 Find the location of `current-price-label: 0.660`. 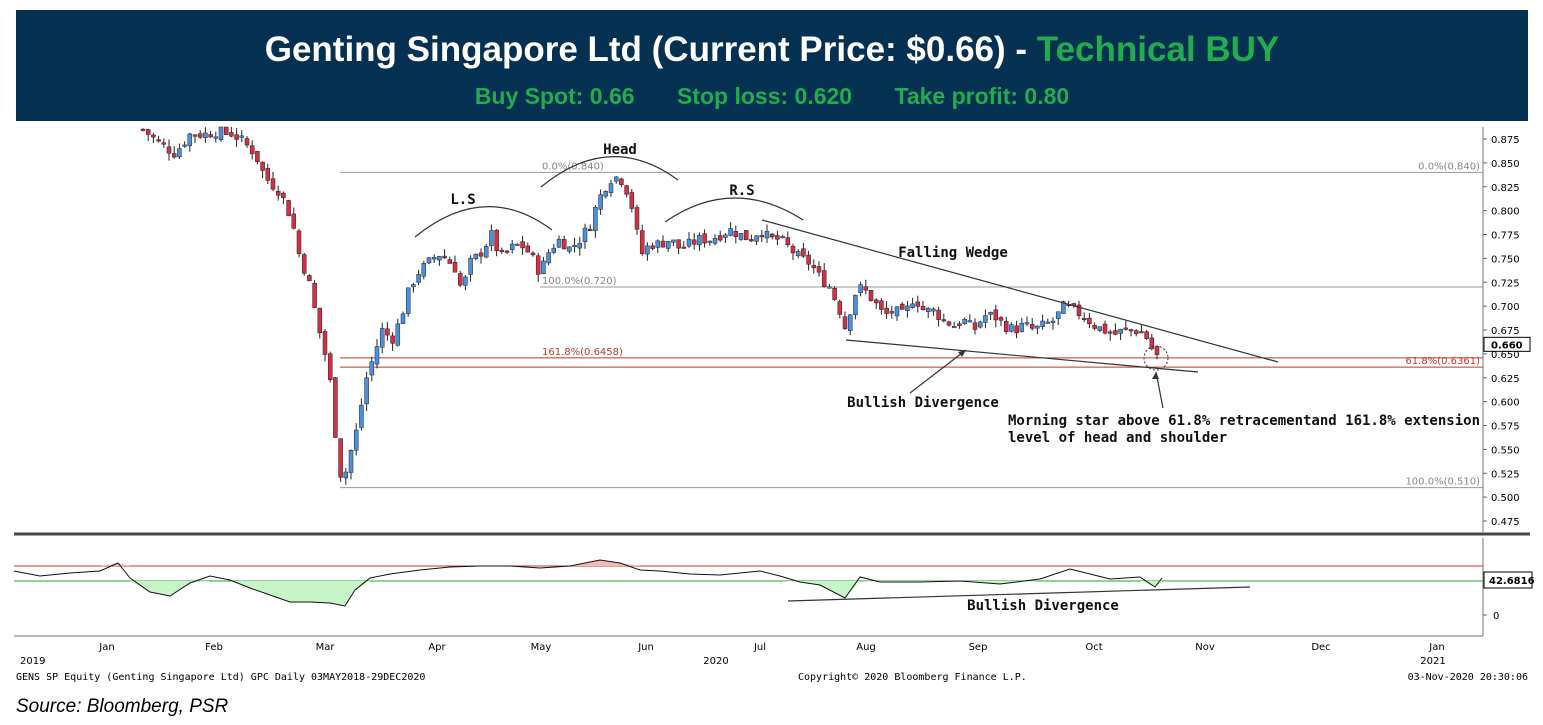

current-price-label: 0.660 is located at coordinates (1507, 345).